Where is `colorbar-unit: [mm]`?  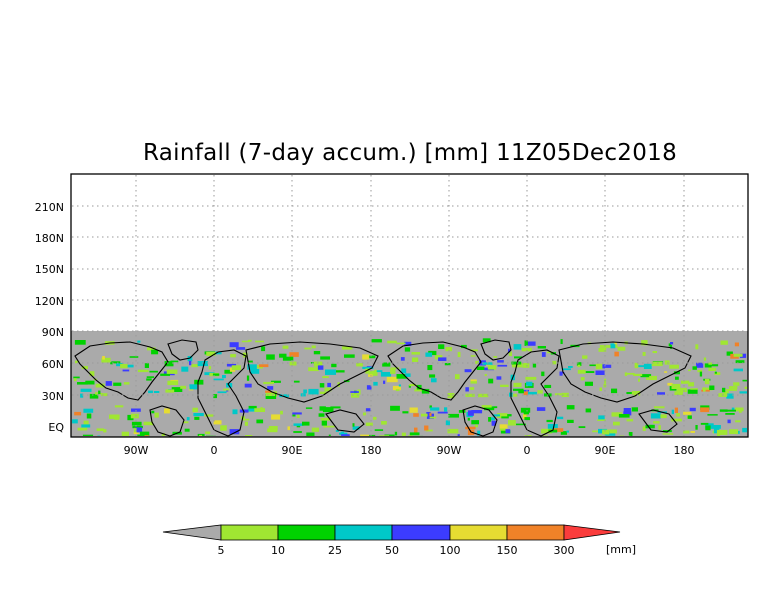
colorbar-unit: [mm] is located at coordinates (621, 549).